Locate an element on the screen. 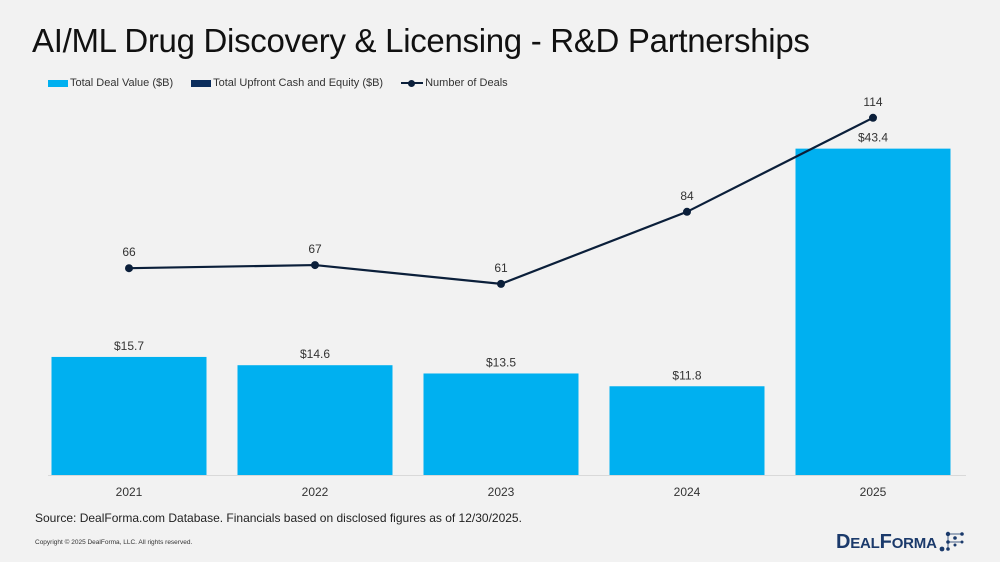  deals-data-label-2023: 61 is located at coordinates (501, 268).